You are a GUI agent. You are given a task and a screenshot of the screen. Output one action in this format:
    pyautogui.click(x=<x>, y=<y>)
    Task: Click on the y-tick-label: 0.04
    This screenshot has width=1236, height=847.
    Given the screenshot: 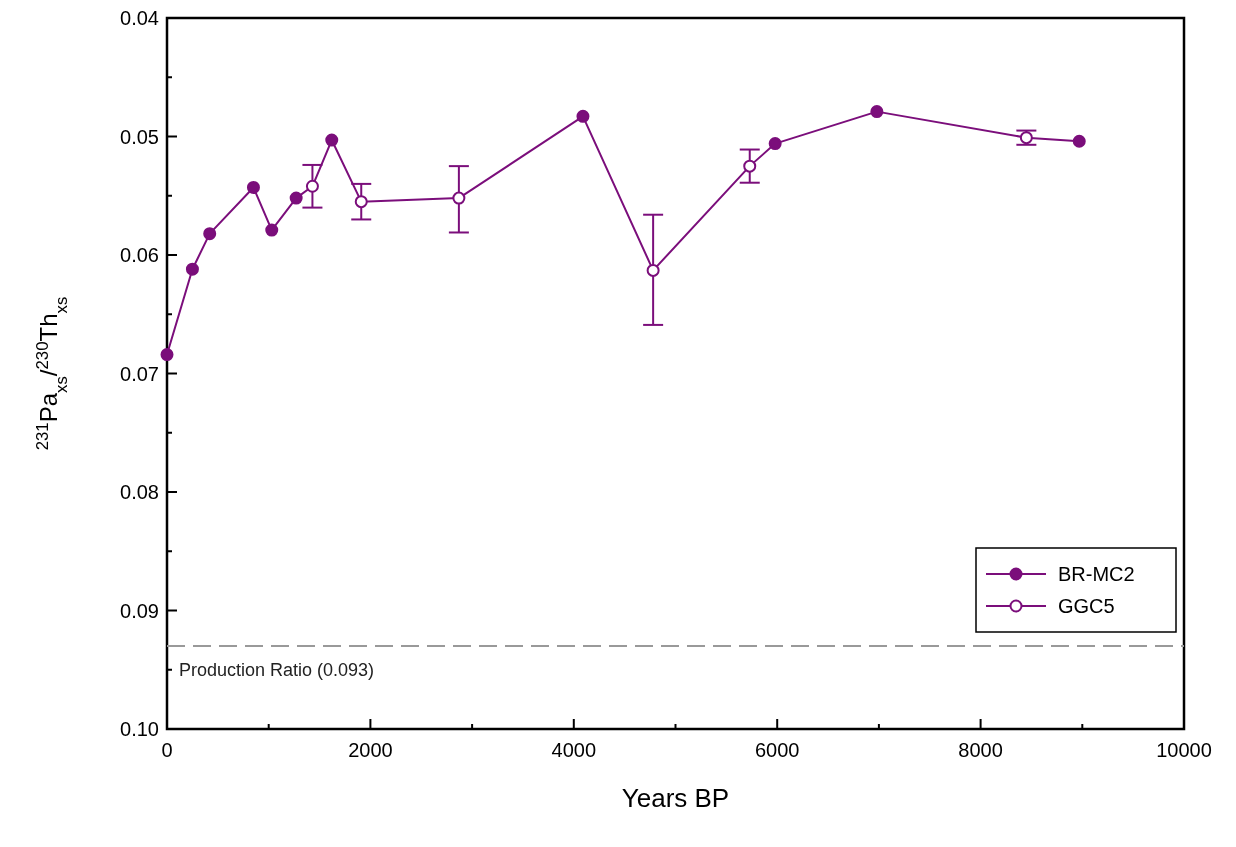 What is the action you would take?
    pyautogui.click(x=139, y=18)
    